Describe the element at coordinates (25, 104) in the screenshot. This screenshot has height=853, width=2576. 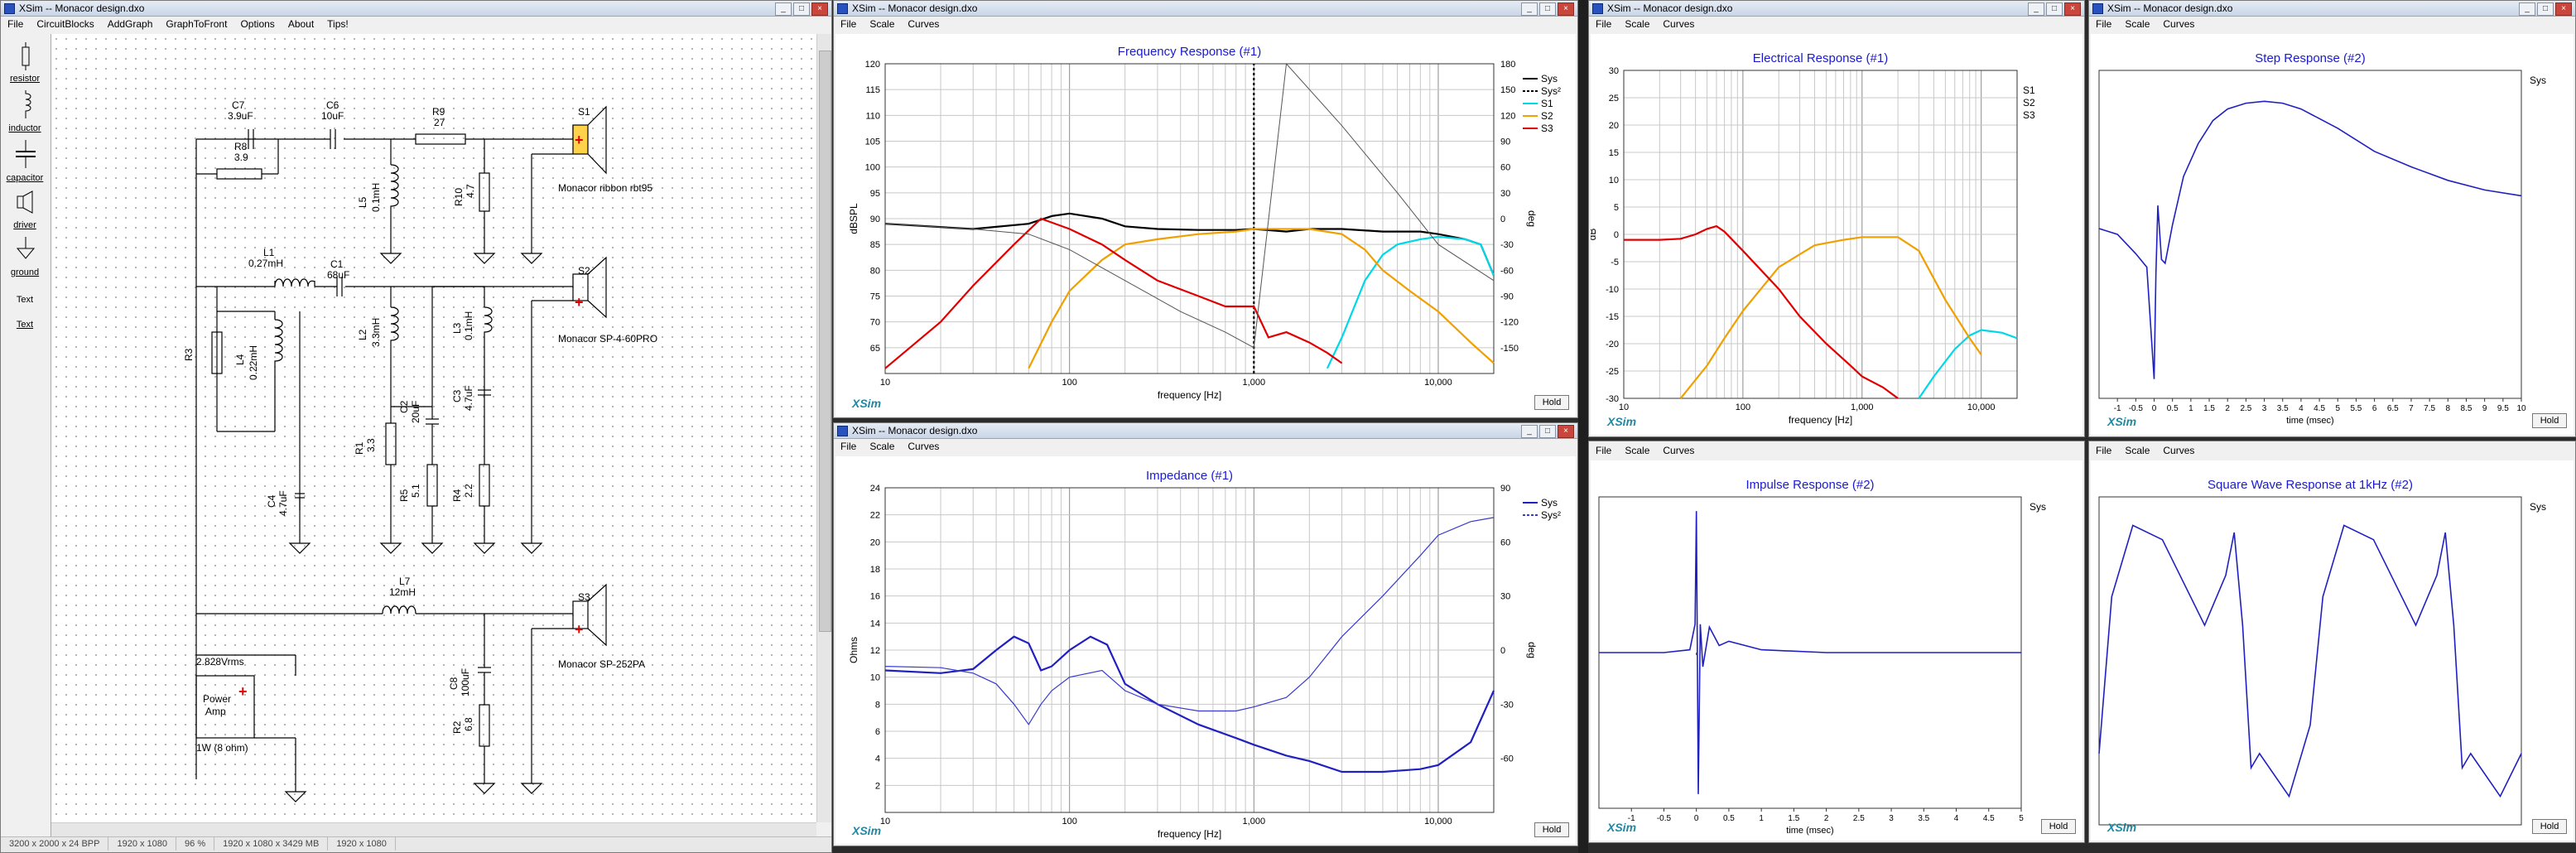
I see `inductor-icon` at that location.